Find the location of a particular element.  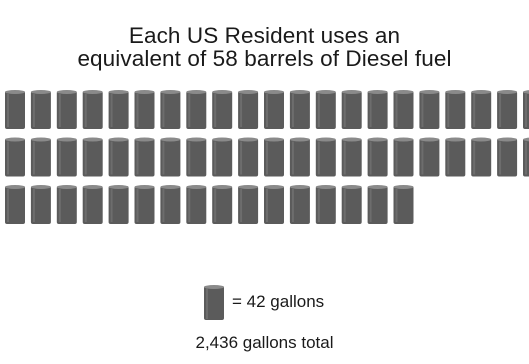

total-gallons-label: 2,436 gallons total is located at coordinates (264, 342).